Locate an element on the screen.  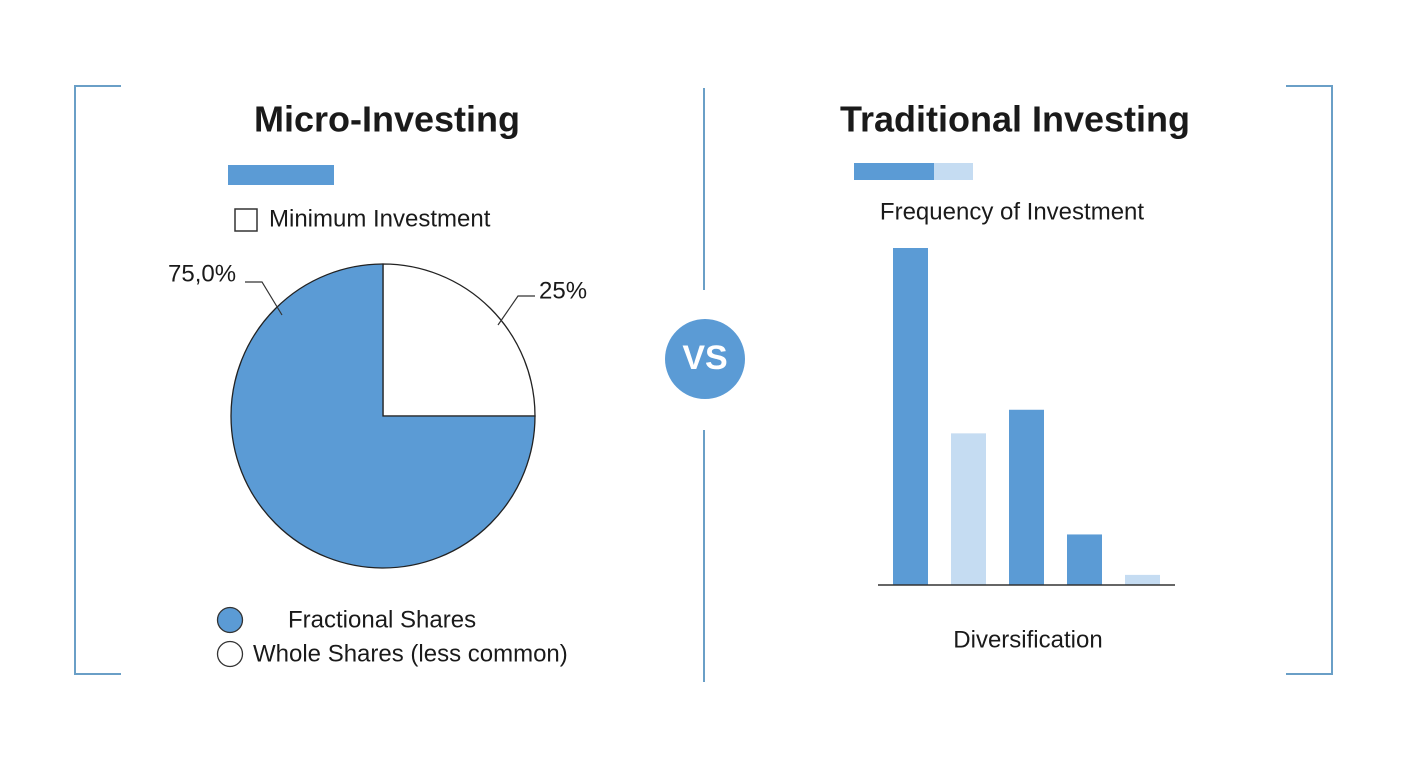
vs-label: VS is located at coordinates (704, 358).